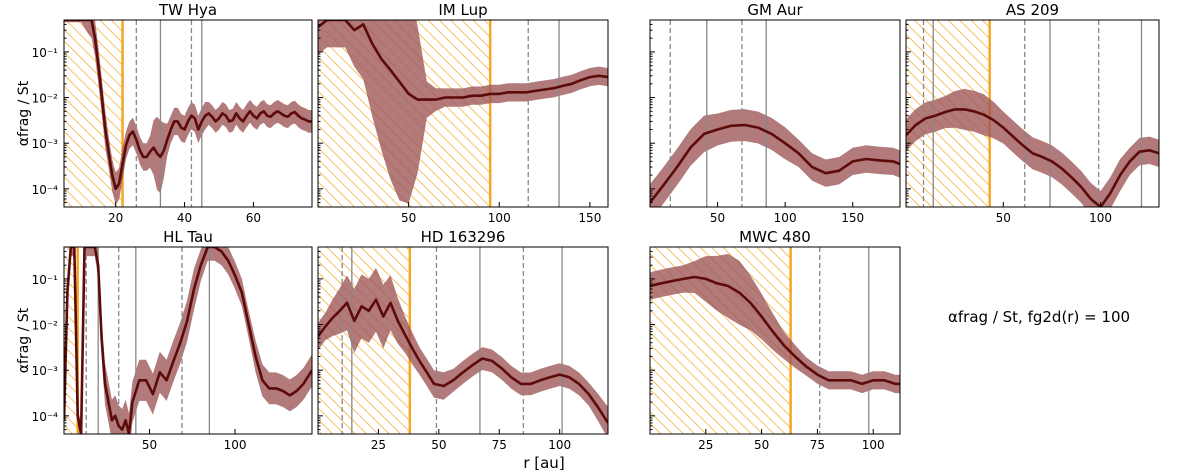  I want to click on panel-1: TW Hya 20 40 60 10⁻¹ 10⁻² 10⁻³ 10⁻⁴ αfrag / St, so click(164, 113).